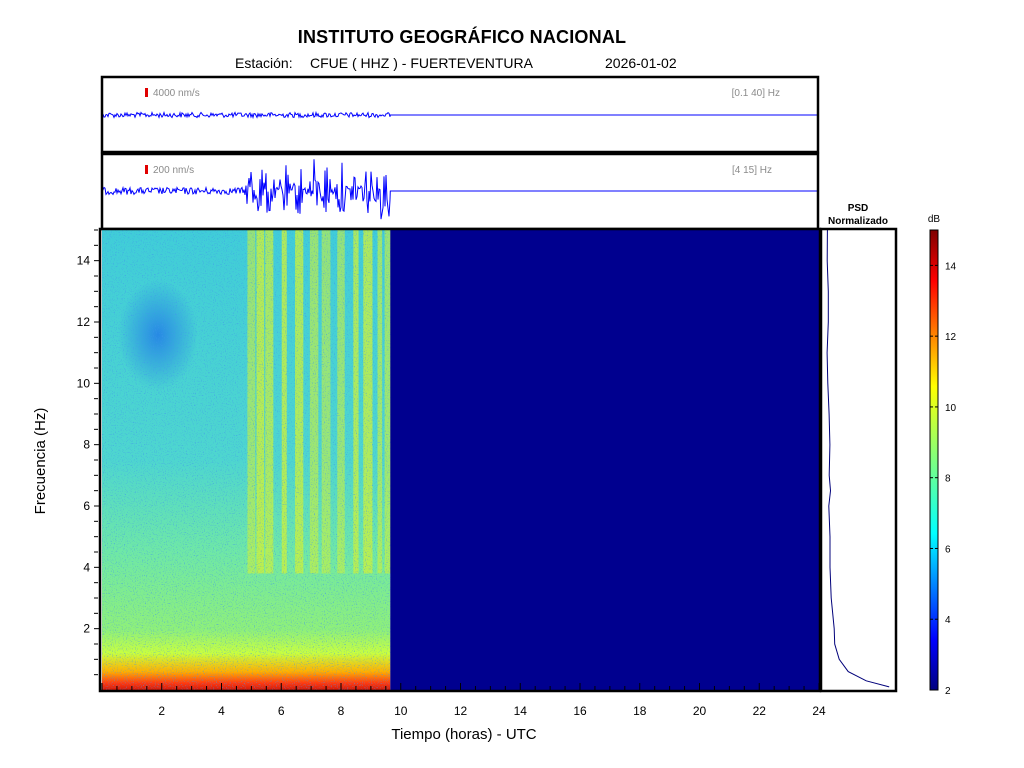  What do you see at coordinates (948, 620) in the screenshot?
I see `colorbar-tick-label: 4` at bounding box center [948, 620].